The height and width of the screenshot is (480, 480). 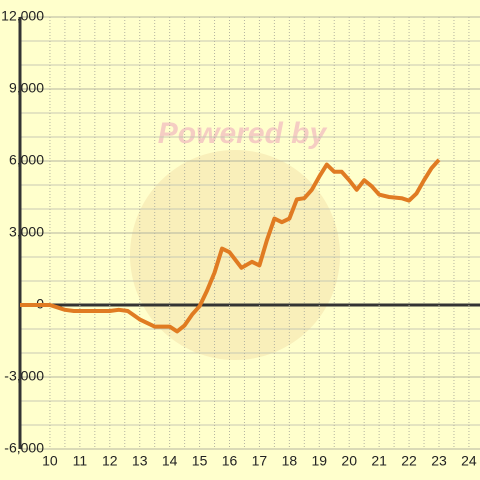 I want to click on y-tick-label: -3,000, so click(x=24, y=376).